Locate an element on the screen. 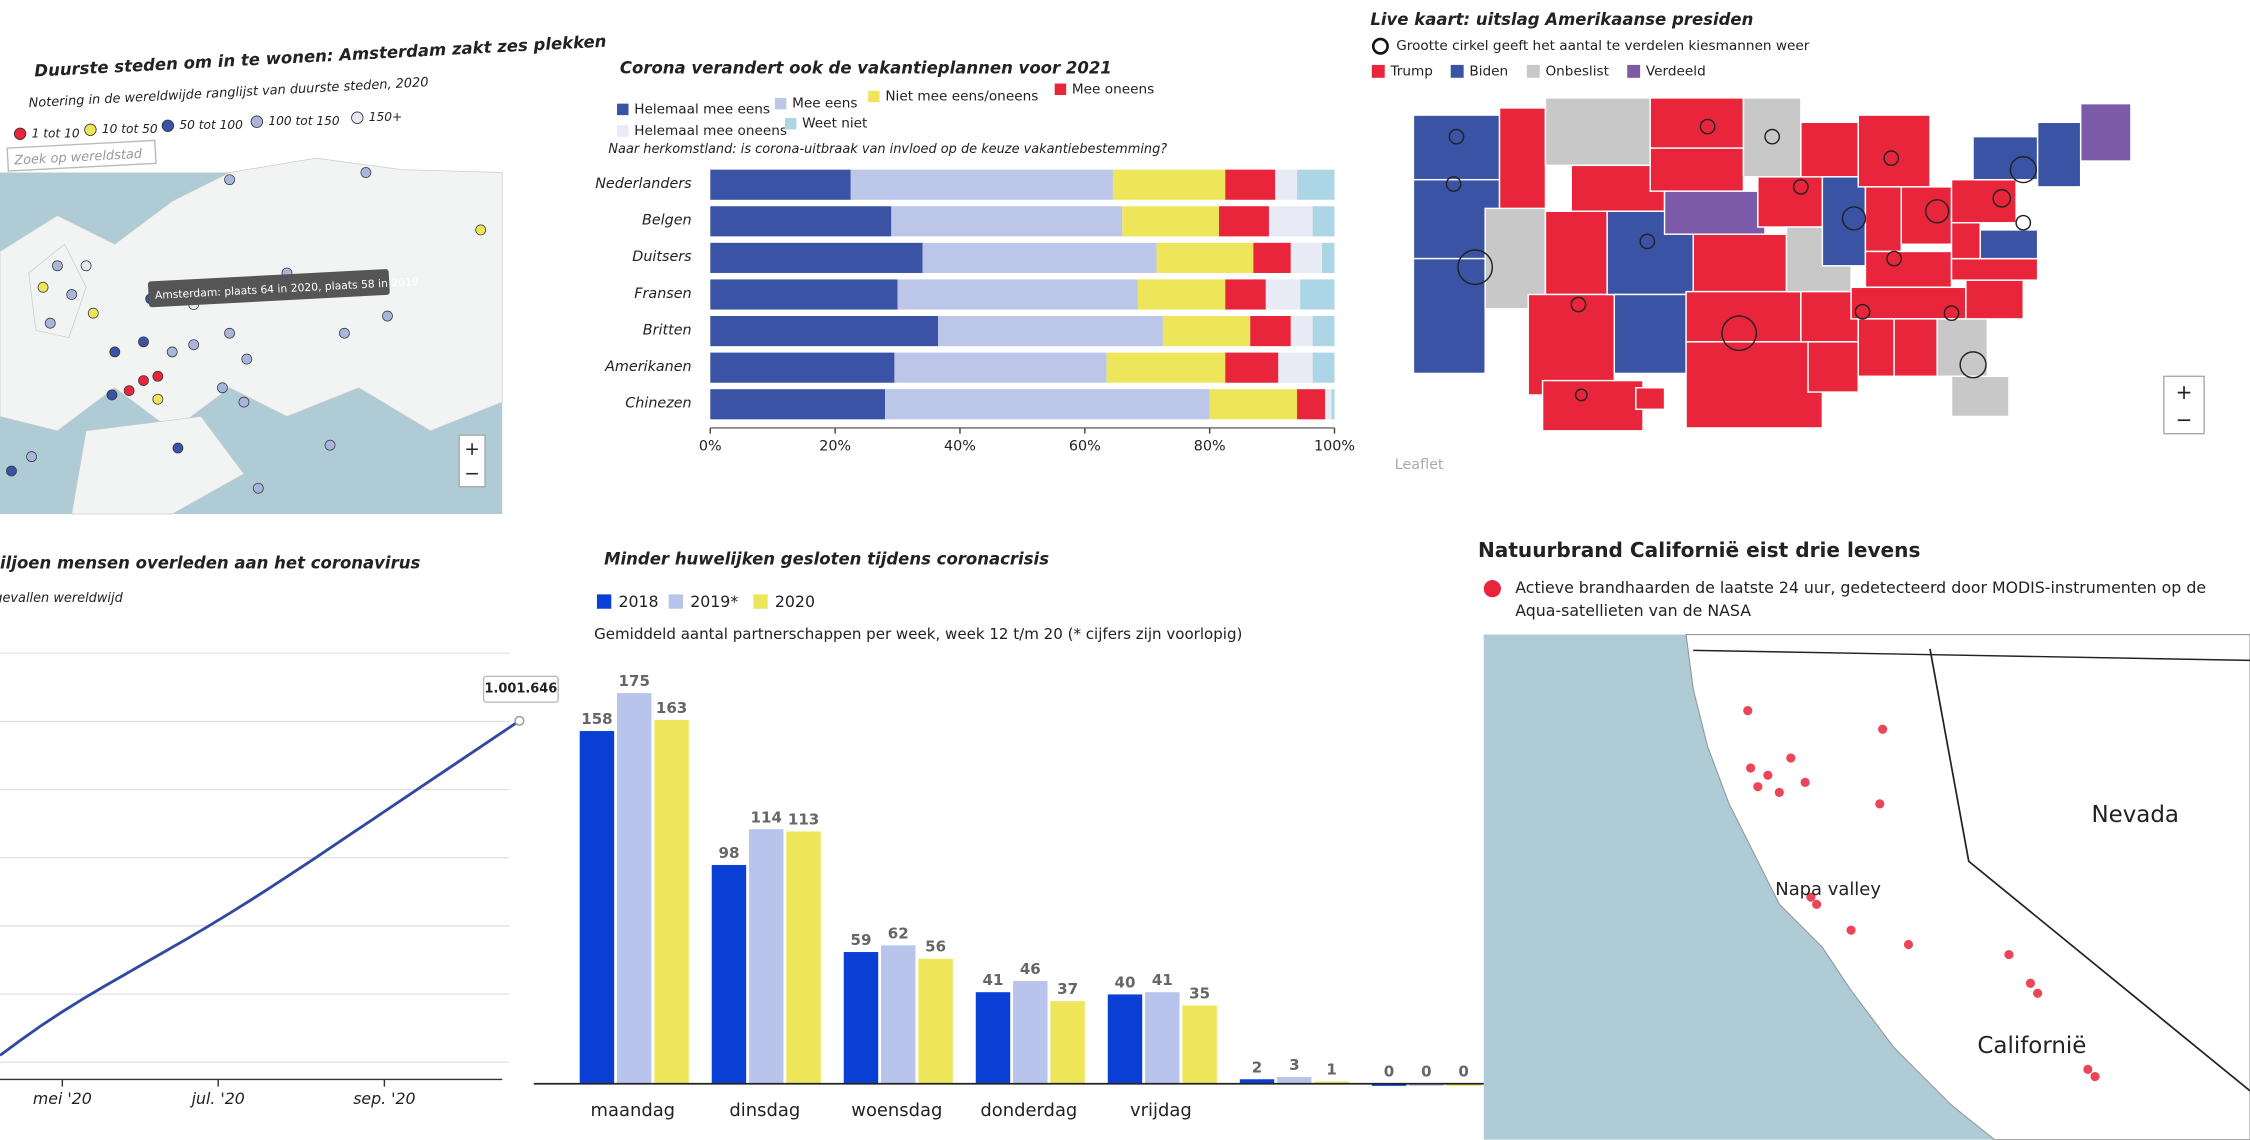 The width and height of the screenshot is (2250, 1140). africa is located at coordinates (158, 465).